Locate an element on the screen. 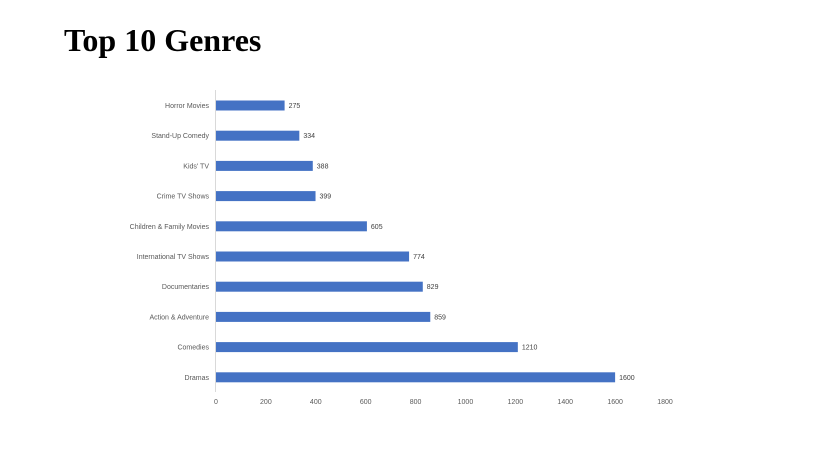 The width and height of the screenshot is (819, 460). bar-comedies is located at coordinates (367, 347).